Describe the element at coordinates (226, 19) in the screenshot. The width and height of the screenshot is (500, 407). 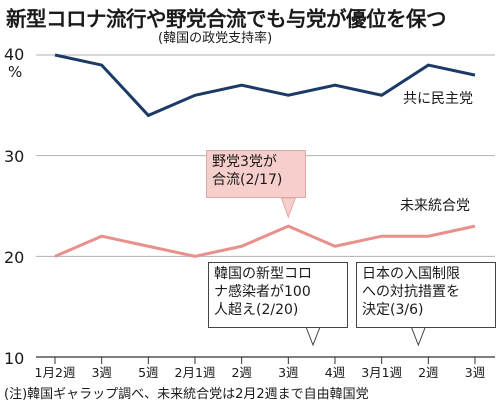
I see `chart-title: 新型コロナ流行や野党合流でも与党が優位を保つ` at that location.